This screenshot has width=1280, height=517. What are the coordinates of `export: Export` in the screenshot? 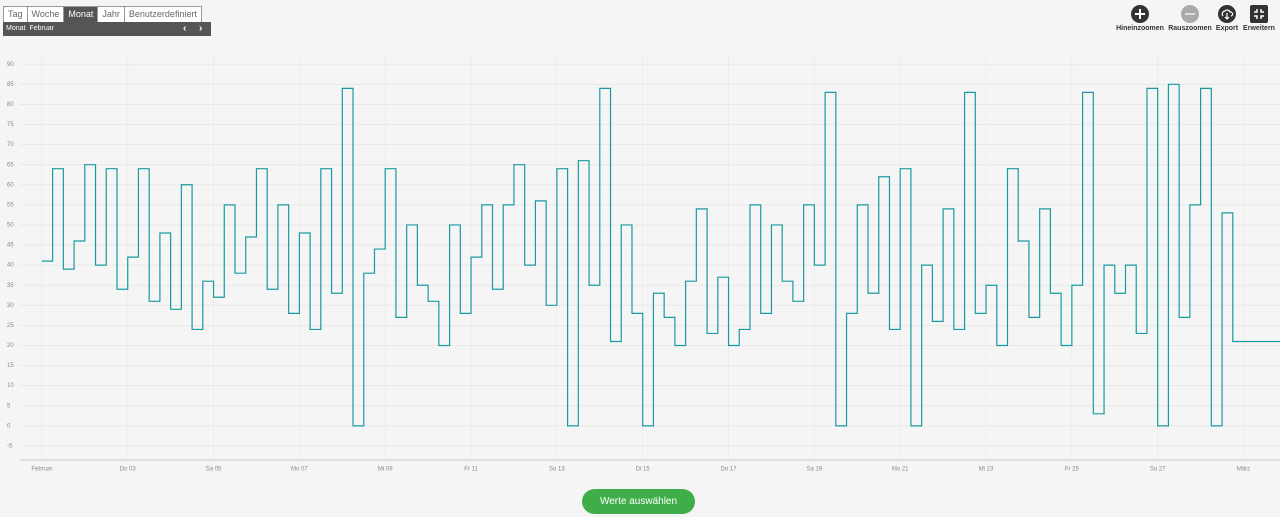 It's located at (1227, 18).